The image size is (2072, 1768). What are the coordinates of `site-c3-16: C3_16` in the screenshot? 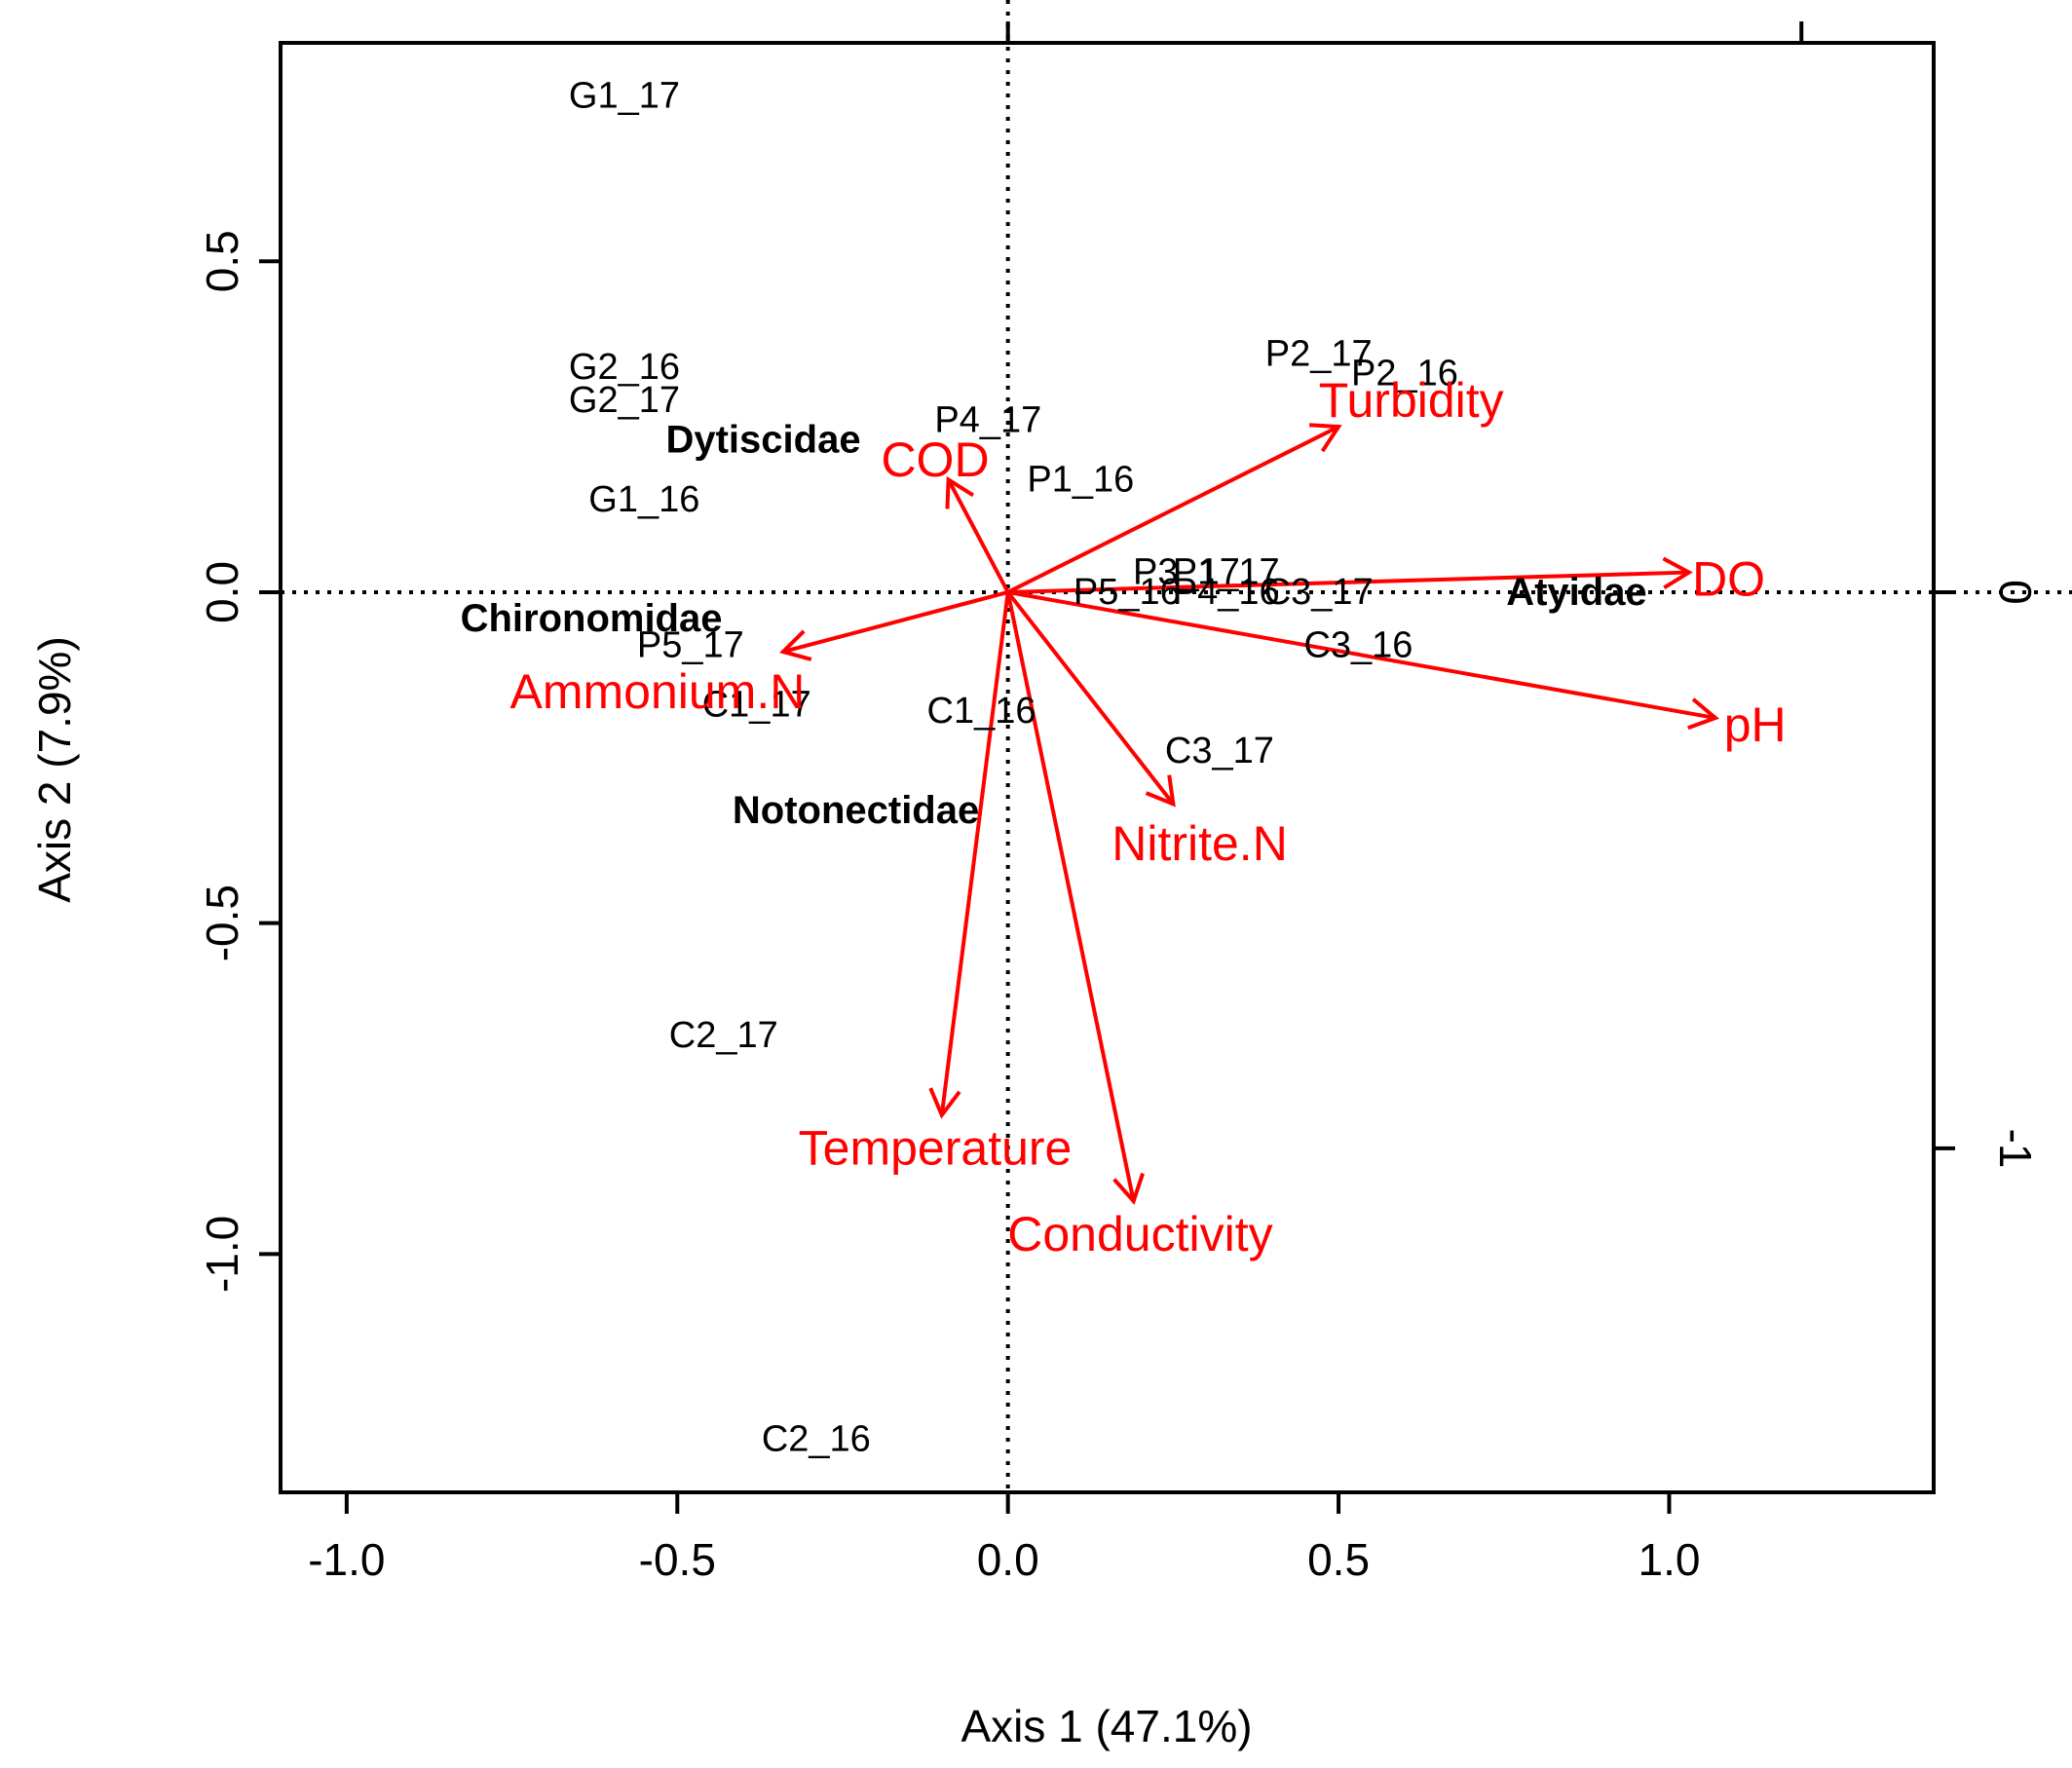 It's located at (1358, 644).